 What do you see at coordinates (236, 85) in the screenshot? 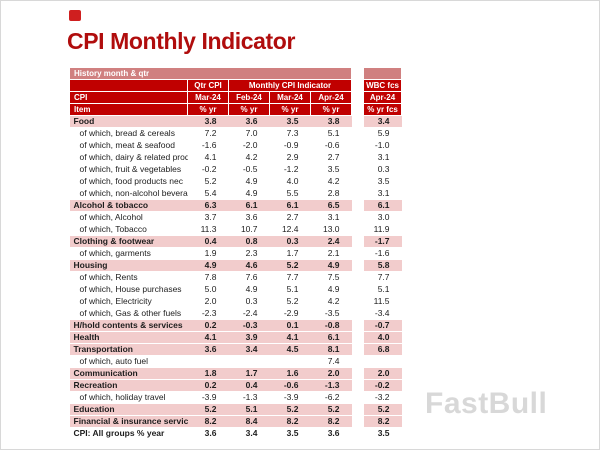
I see `group-header-row: Qtr CPI Monthly CPI Indicator WBC fcs` at bounding box center [236, 85].